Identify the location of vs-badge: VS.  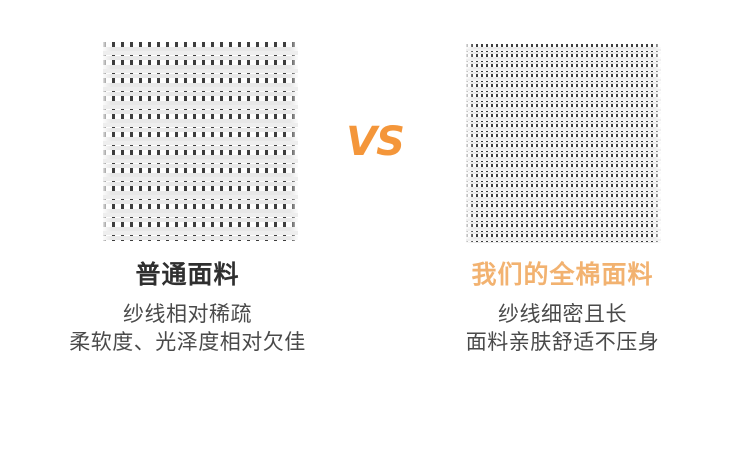
(375, 142).